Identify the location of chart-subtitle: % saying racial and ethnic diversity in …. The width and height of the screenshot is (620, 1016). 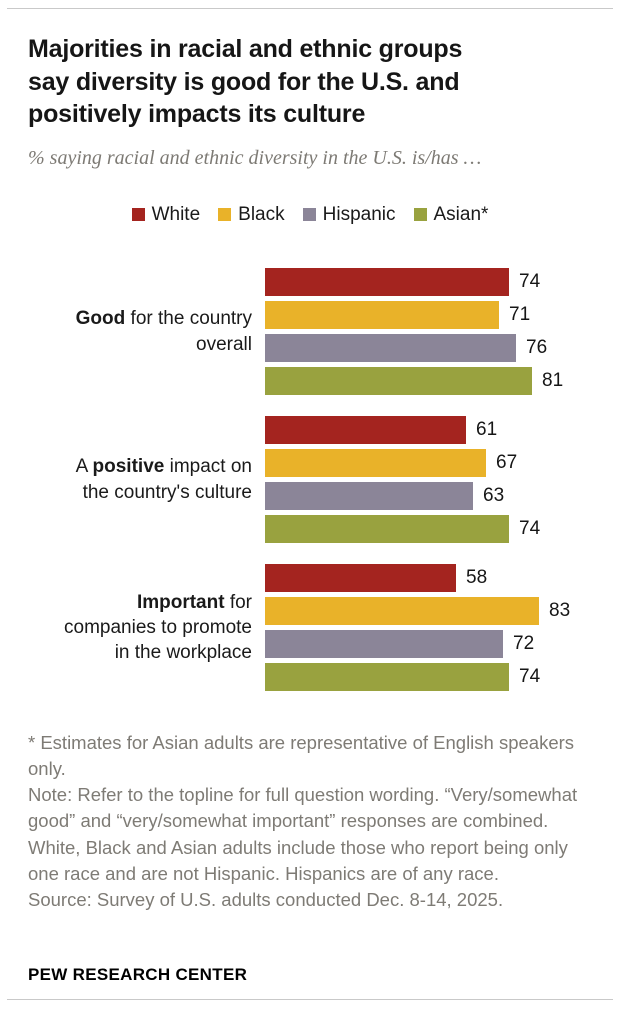
(255, 157).